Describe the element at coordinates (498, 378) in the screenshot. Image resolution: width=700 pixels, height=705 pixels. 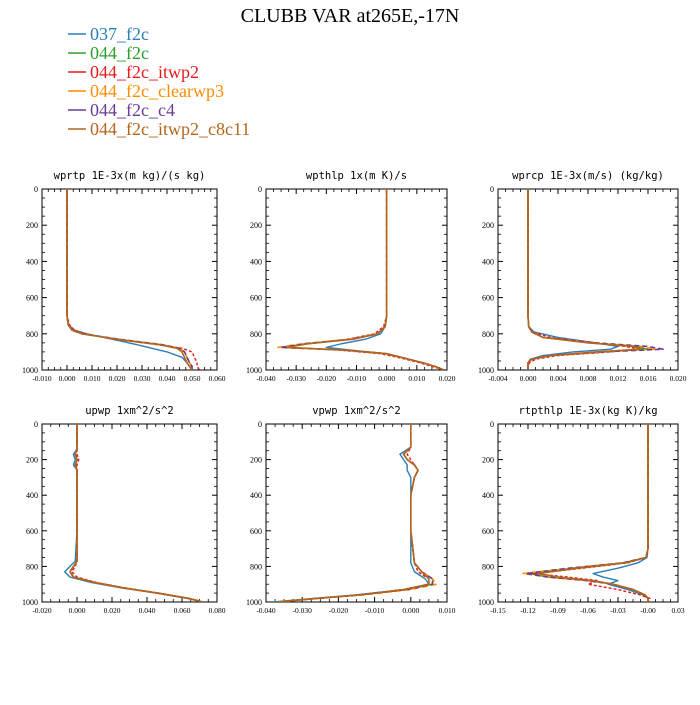
I see `x-tick-label: -0.004` at that location.